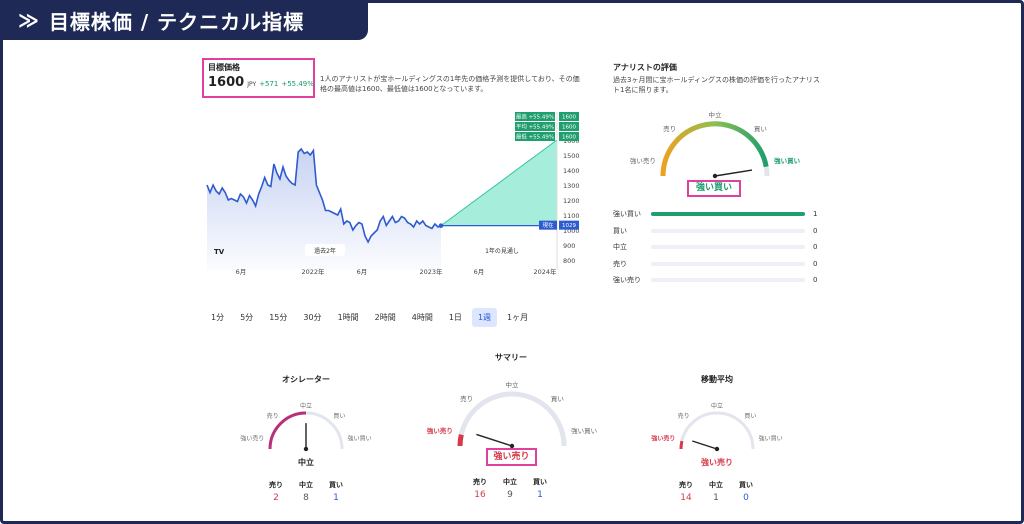 Image resolution: width=1024 pixels, height=524 pixels. What do you see at coordinates (431, 271) in the screenshot?
I see `x-tick-label: 2023年` at bounding box center [431, 271].